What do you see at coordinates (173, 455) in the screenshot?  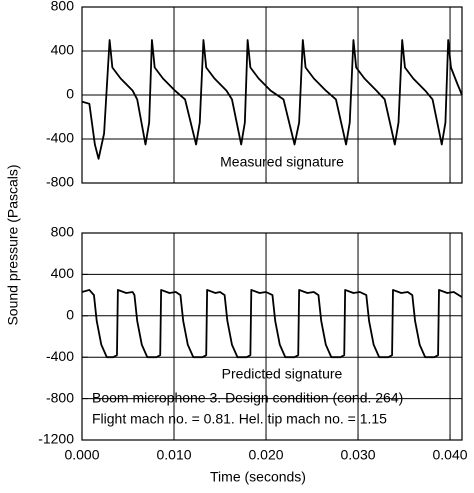 I see `x-tick-label: 0.010` at bounding box center [173, 455].